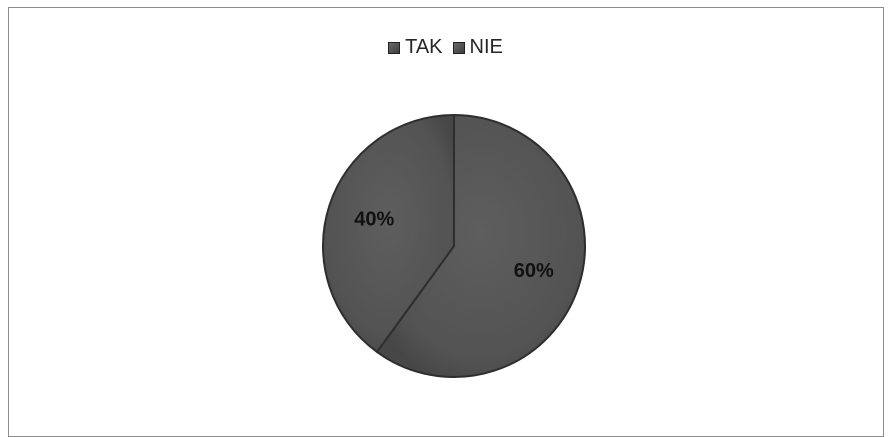 This screenshot has height=437, width=891. What do you see at coordinates (480, 245) in the screenshot?
I see `pie-slice-tak` at bounding box center [480, 245].